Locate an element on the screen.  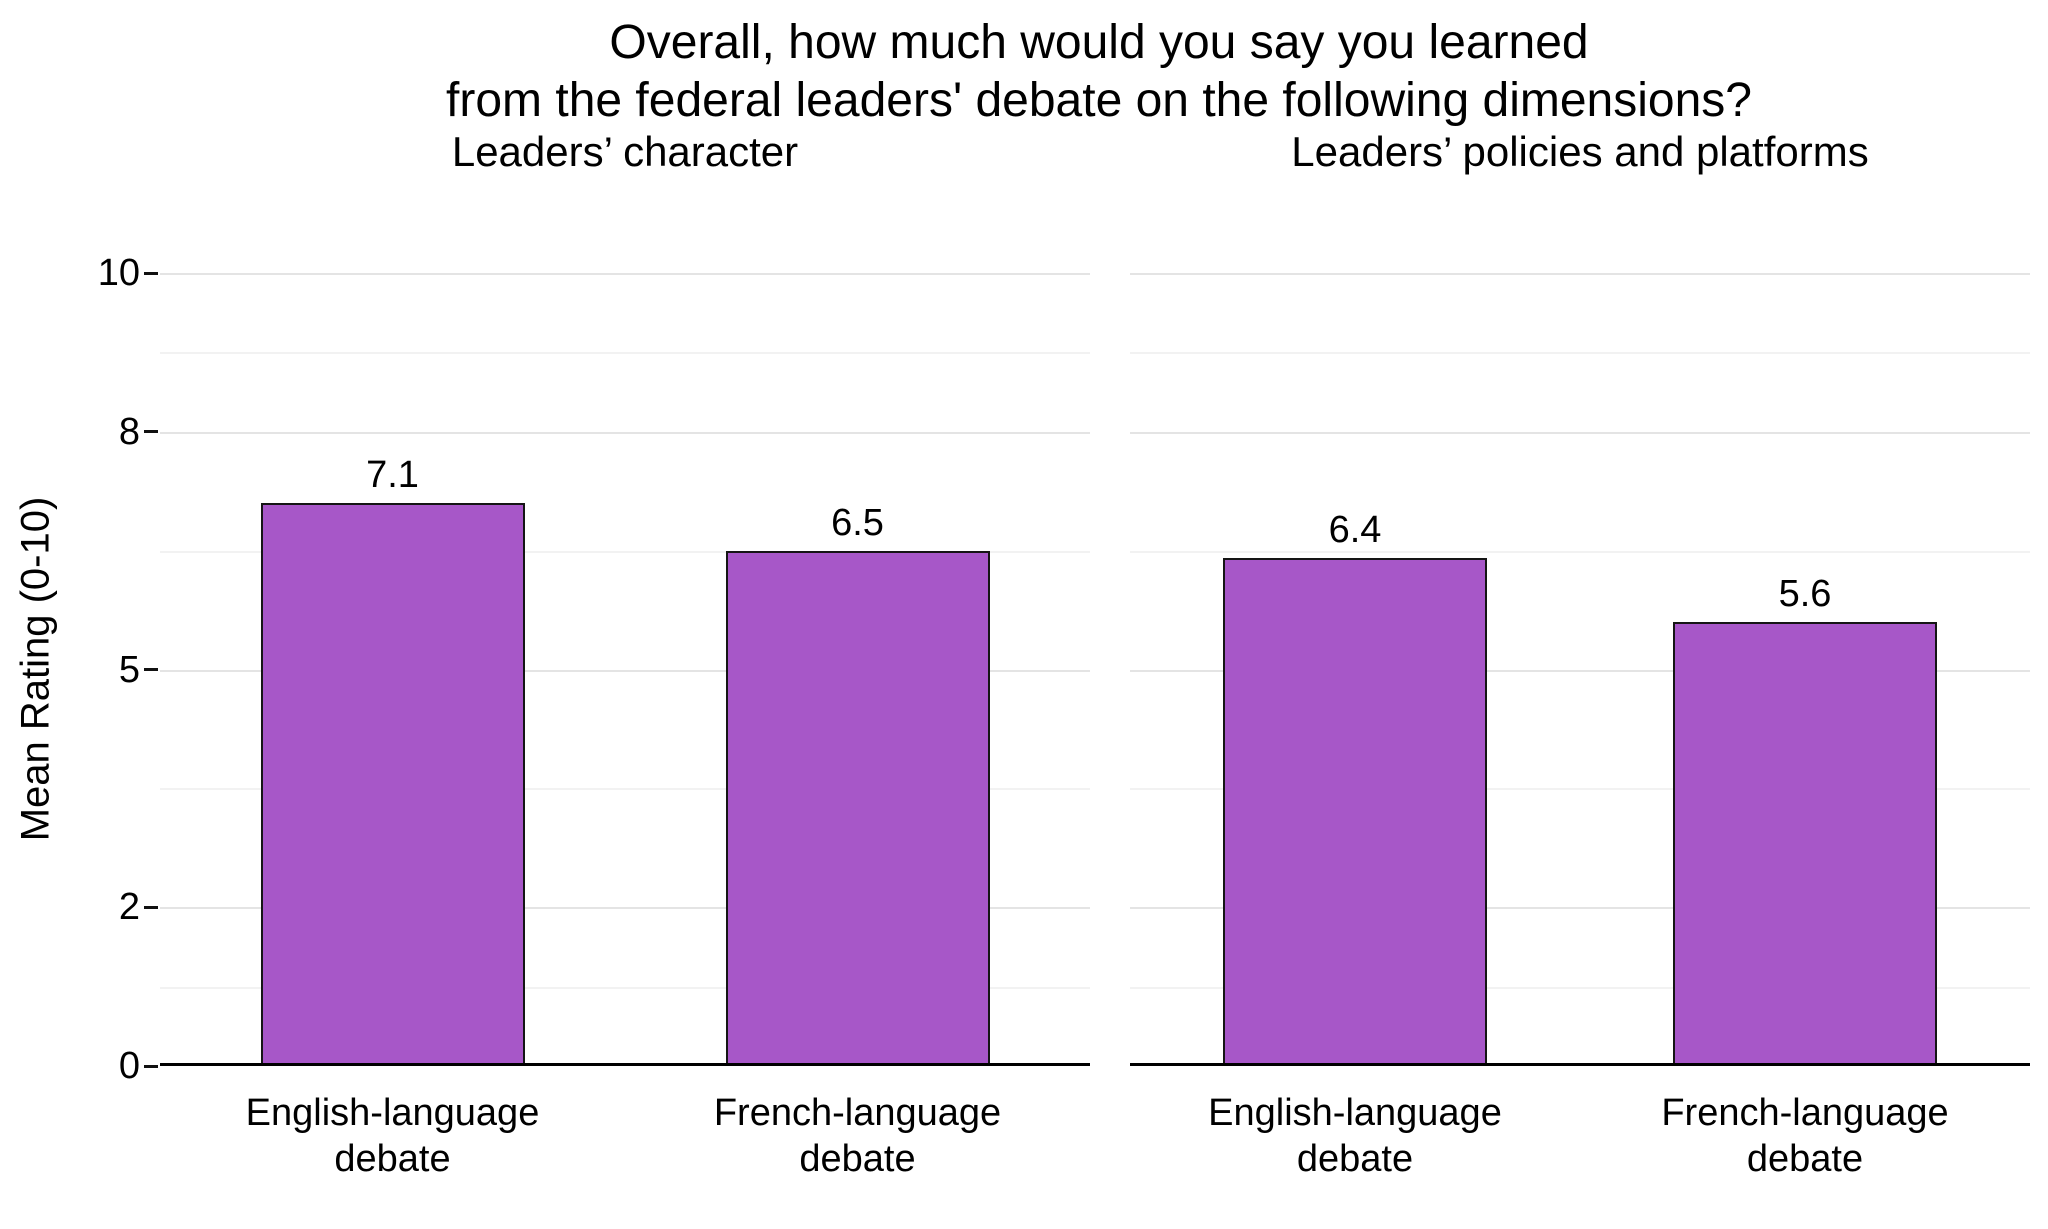
bar-value-label: 6.5 is located at coordinates (857, 522).